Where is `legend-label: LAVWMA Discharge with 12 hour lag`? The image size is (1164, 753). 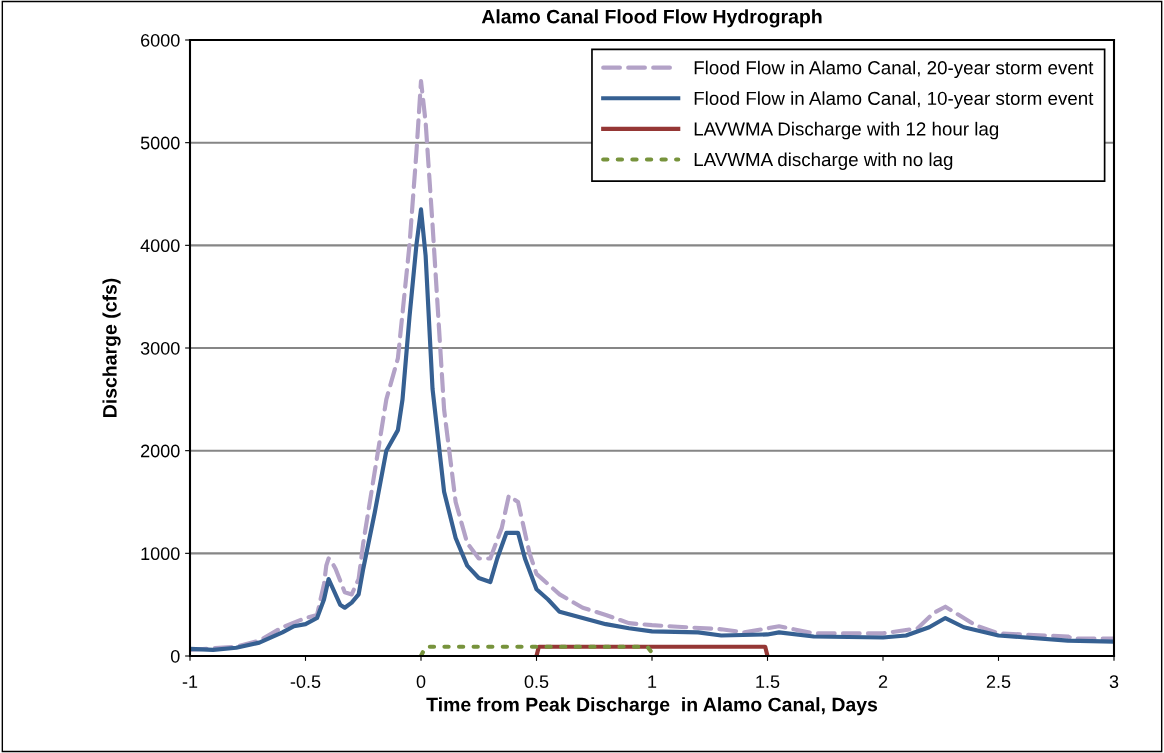
legend-label: LAVWMA Discharge with 12 hour lag is located at coordinates (846, 130).